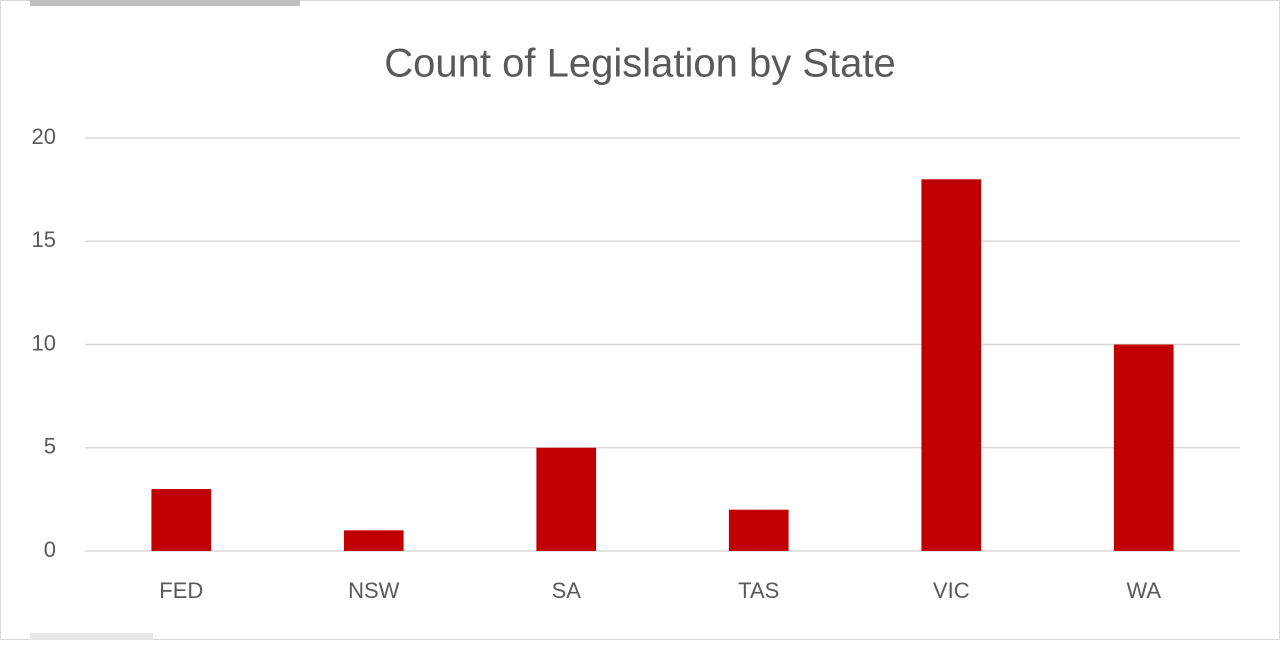 Image resolution: width=1280 pixels, height=645 pixels. What do you see at coordinates (44, 239) in the screenshot?
I see `y-tick-label: 15` at bounding box center [44, 239].